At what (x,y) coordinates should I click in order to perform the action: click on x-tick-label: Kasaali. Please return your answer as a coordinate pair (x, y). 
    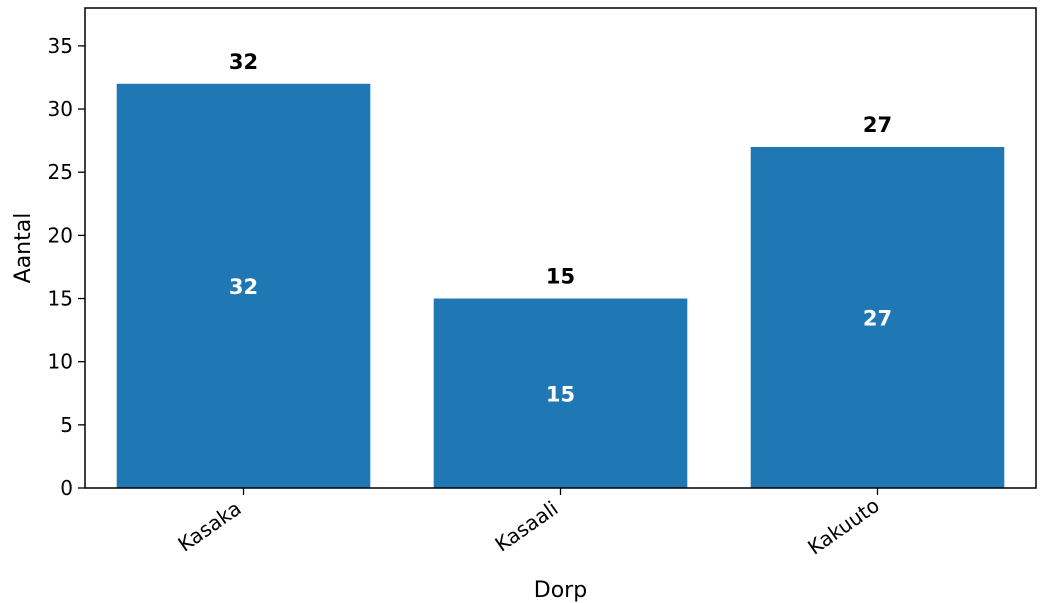
    Looking at the image, I should click on (526, 526).